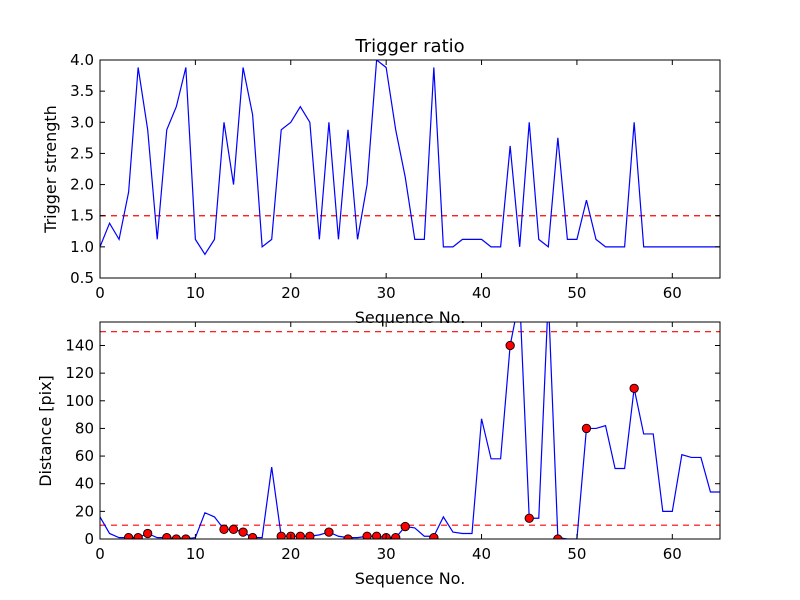 This screenshot has height=600, width=800. I want to click on distance-y-tick-label: 140, so click(79, 345).